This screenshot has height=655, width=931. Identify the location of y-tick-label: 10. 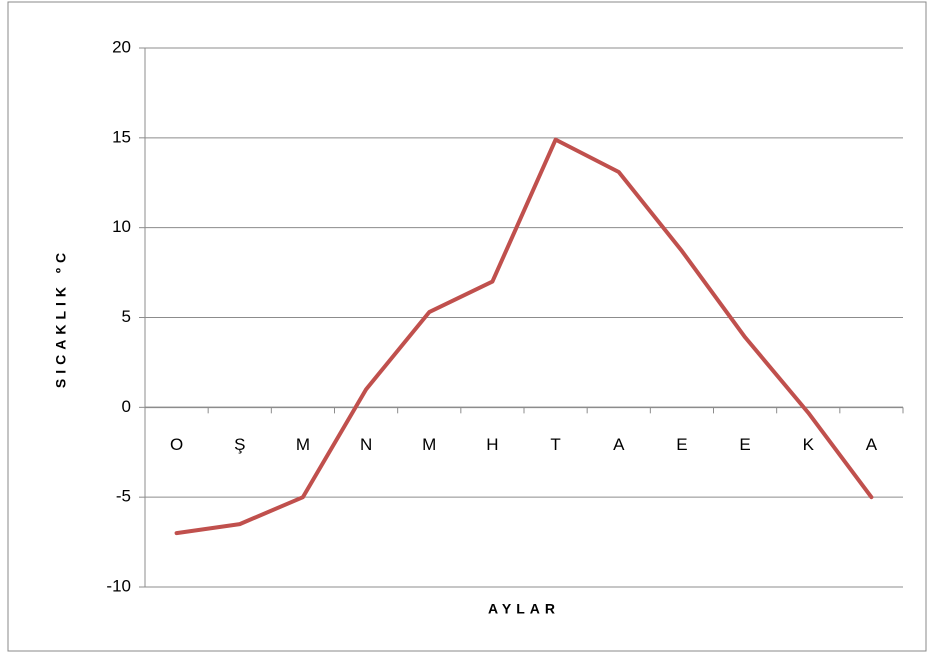
(121, 226).